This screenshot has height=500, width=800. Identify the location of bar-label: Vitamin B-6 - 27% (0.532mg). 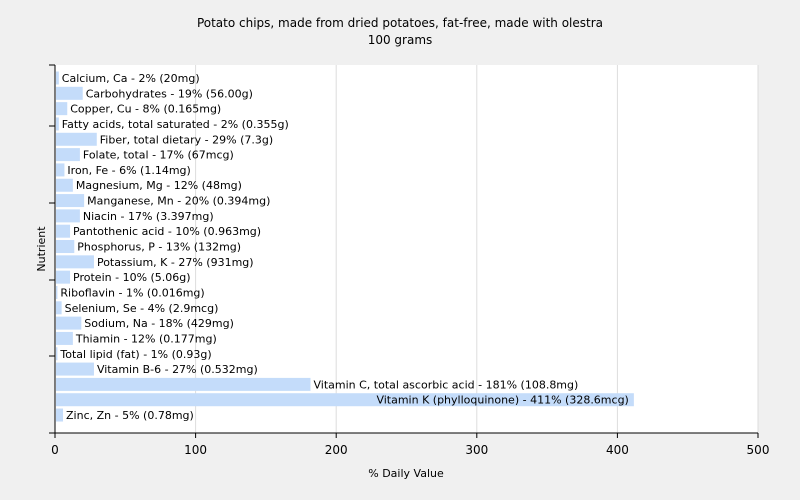
(177, 369).